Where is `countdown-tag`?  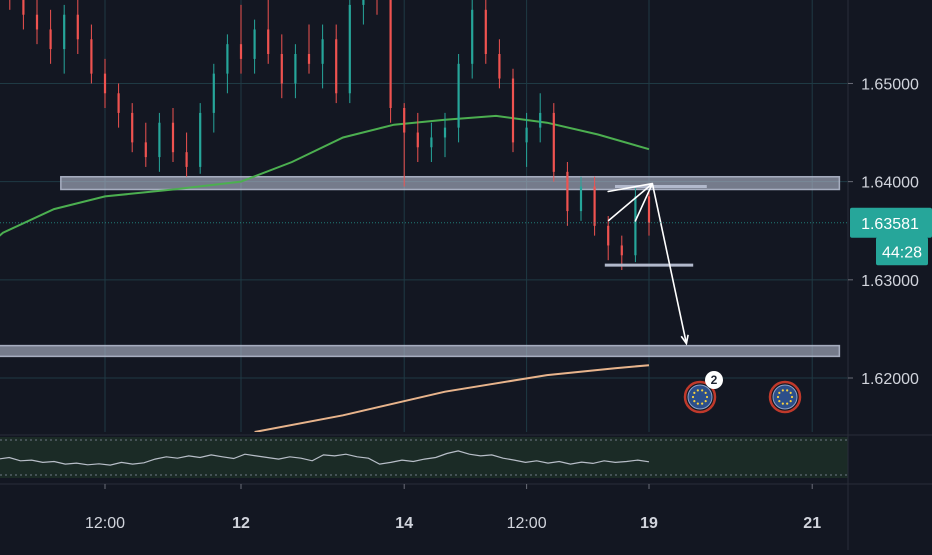
countdown-tag is located at coordinates (902, 251).